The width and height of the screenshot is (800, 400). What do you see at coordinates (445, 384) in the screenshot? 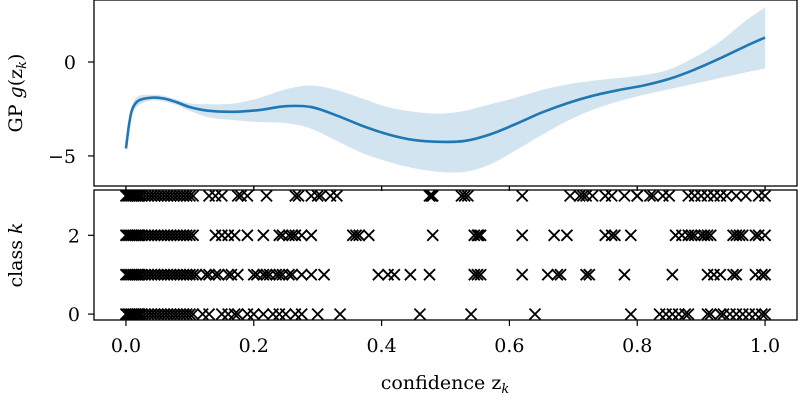
I see `confidence-x-axis-label: confidence zk` at bounding box center [445, 384].